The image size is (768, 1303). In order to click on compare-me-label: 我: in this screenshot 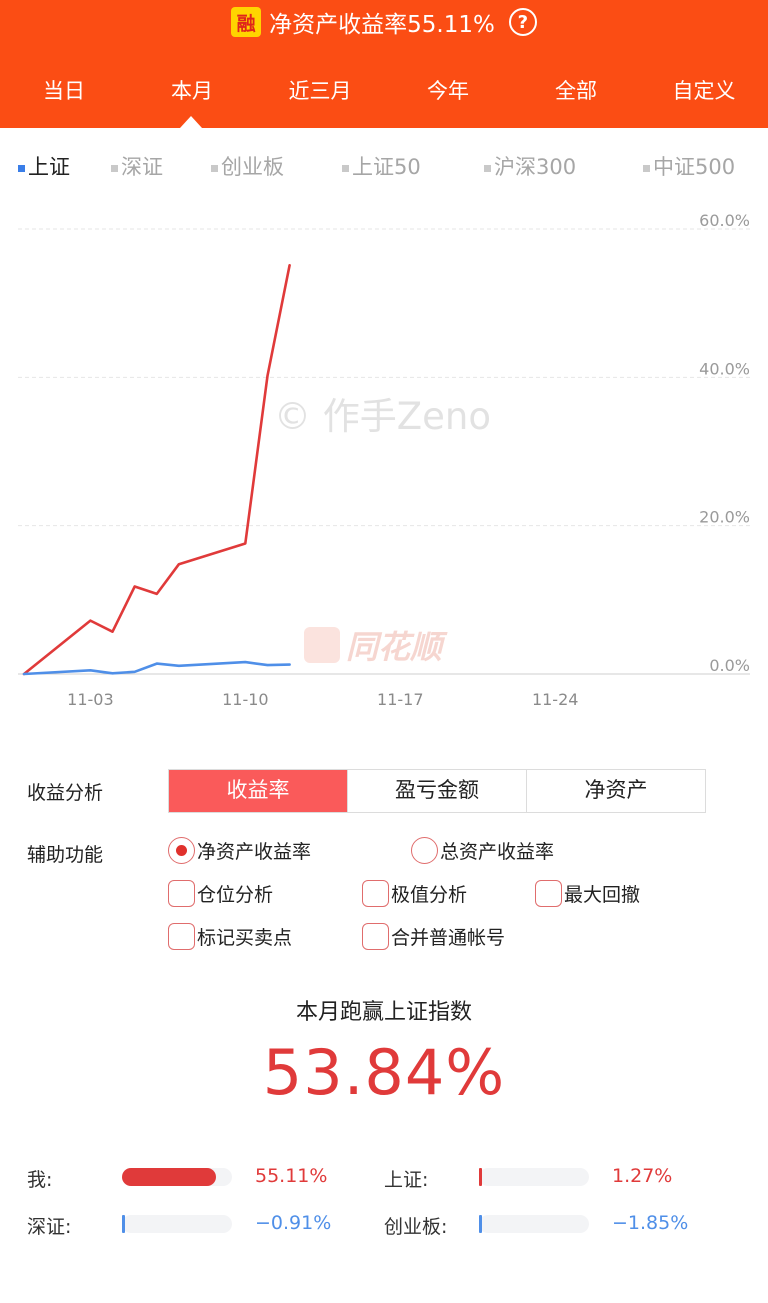, I will do `click(40, 1180)`.